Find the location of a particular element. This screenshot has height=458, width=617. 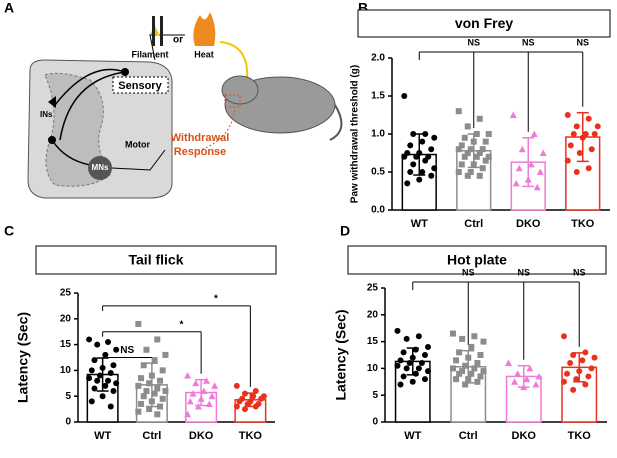

sensory-fiber is located at coordinates (92, 106).